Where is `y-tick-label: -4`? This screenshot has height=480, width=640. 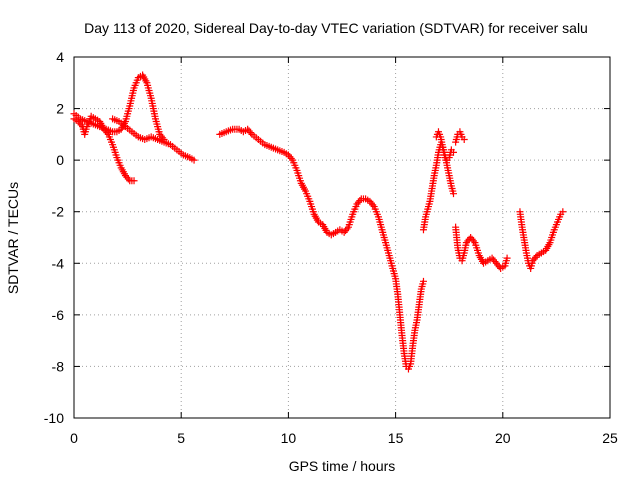 y-tick-label: -4 is located at coordinates (58, 263).